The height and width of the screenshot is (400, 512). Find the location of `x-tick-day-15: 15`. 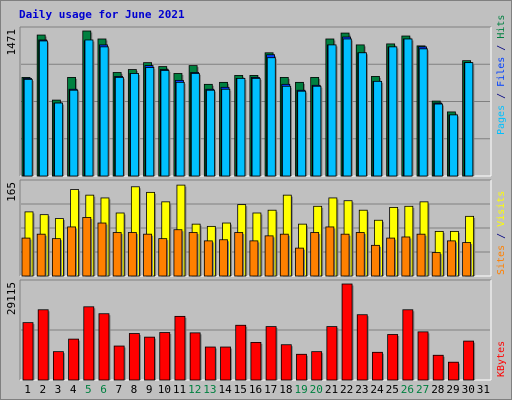

x-tick-day-15: 15 is located at coordinates (240, 389).